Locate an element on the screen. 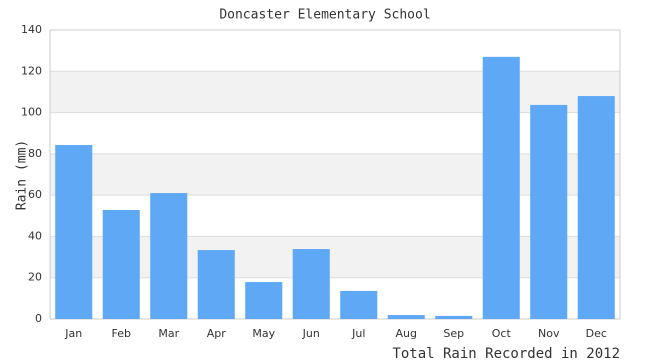 The width and height of the screenshot is (650, 360). chart-title: Doncaster Elementary School is located at coordinates (324, 15).